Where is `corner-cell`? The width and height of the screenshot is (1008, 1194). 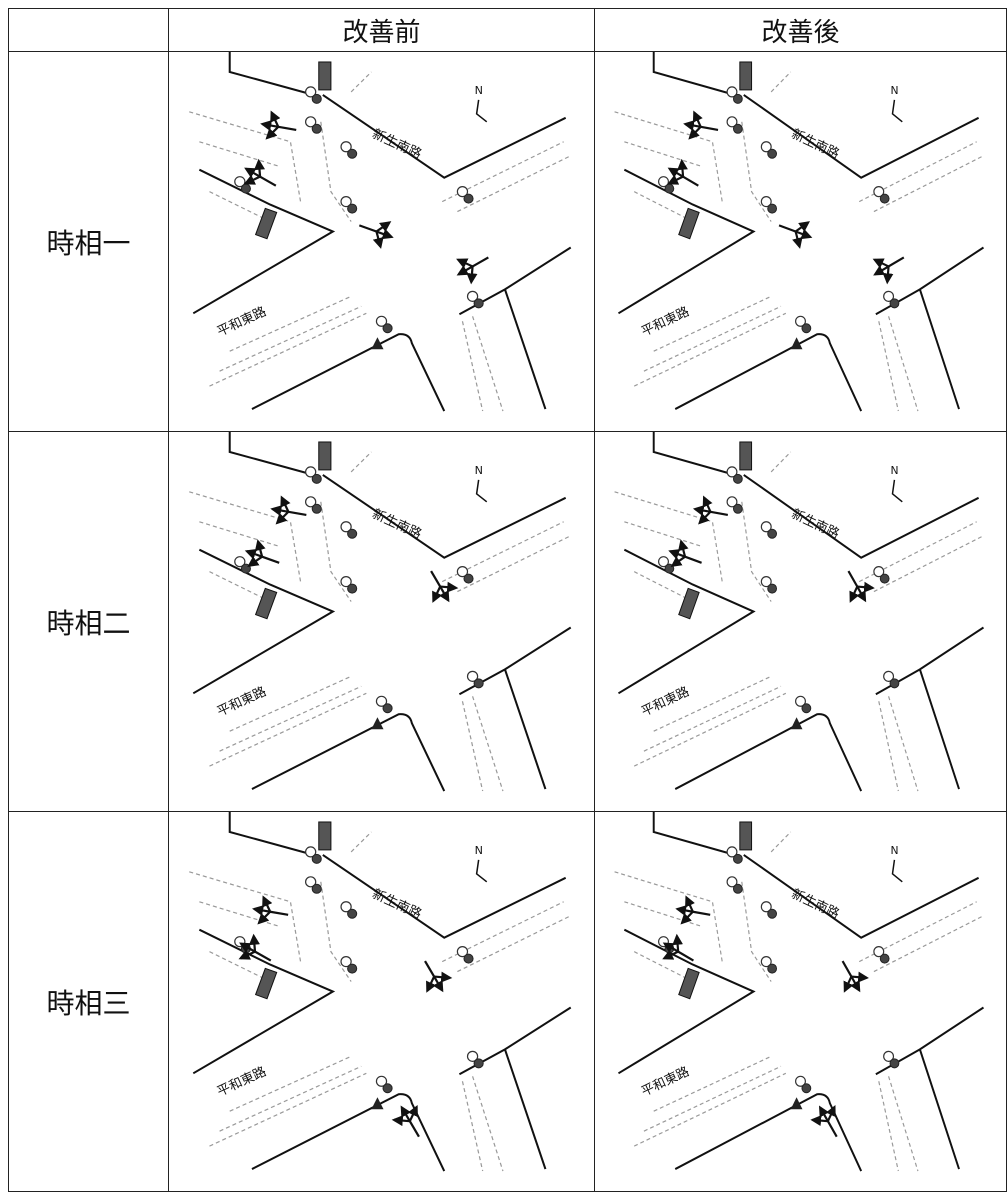 corner-cell is located at coordinates (88, 30).